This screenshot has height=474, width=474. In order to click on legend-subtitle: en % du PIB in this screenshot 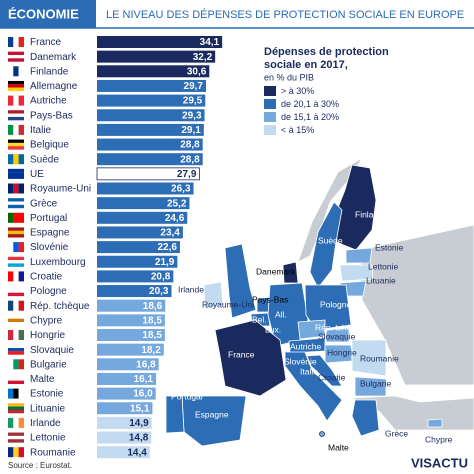, I will do `click(289, 77)`.